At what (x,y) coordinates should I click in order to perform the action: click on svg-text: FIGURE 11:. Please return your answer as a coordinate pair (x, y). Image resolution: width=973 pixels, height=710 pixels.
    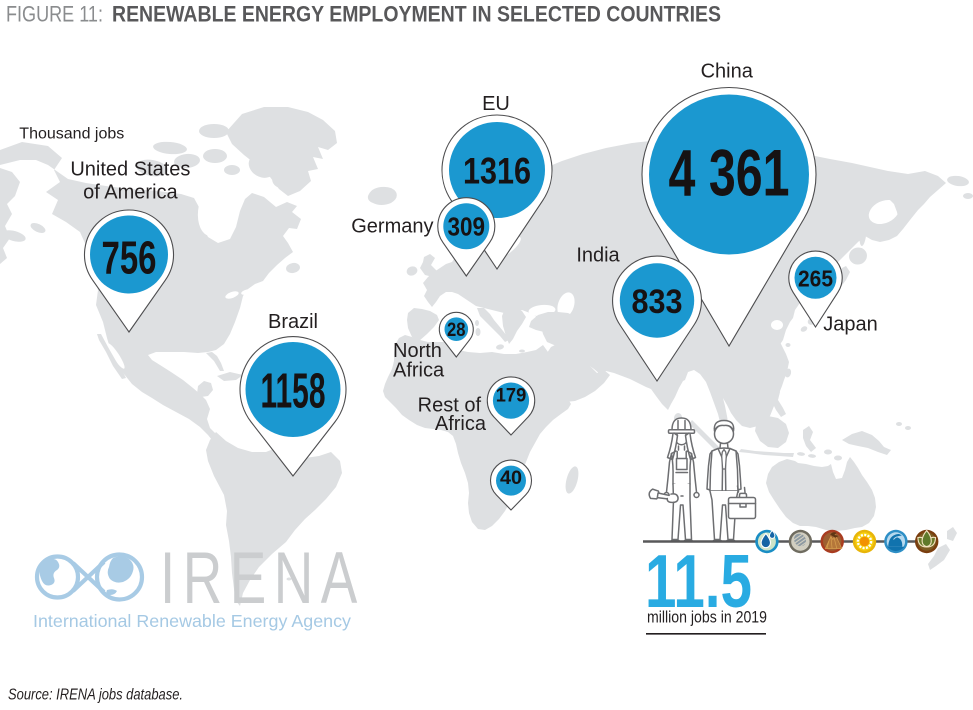
    Looking at the image, I should click on (54, 14).